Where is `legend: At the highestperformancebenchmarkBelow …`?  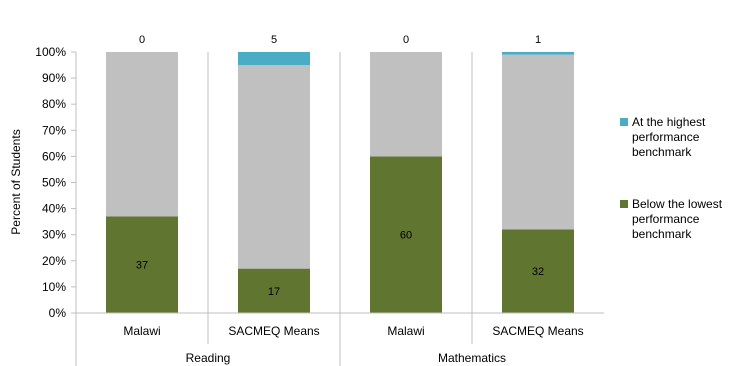 legend: At the highestperformancebenchmarkBelow … is located at coordinates (671, 178).